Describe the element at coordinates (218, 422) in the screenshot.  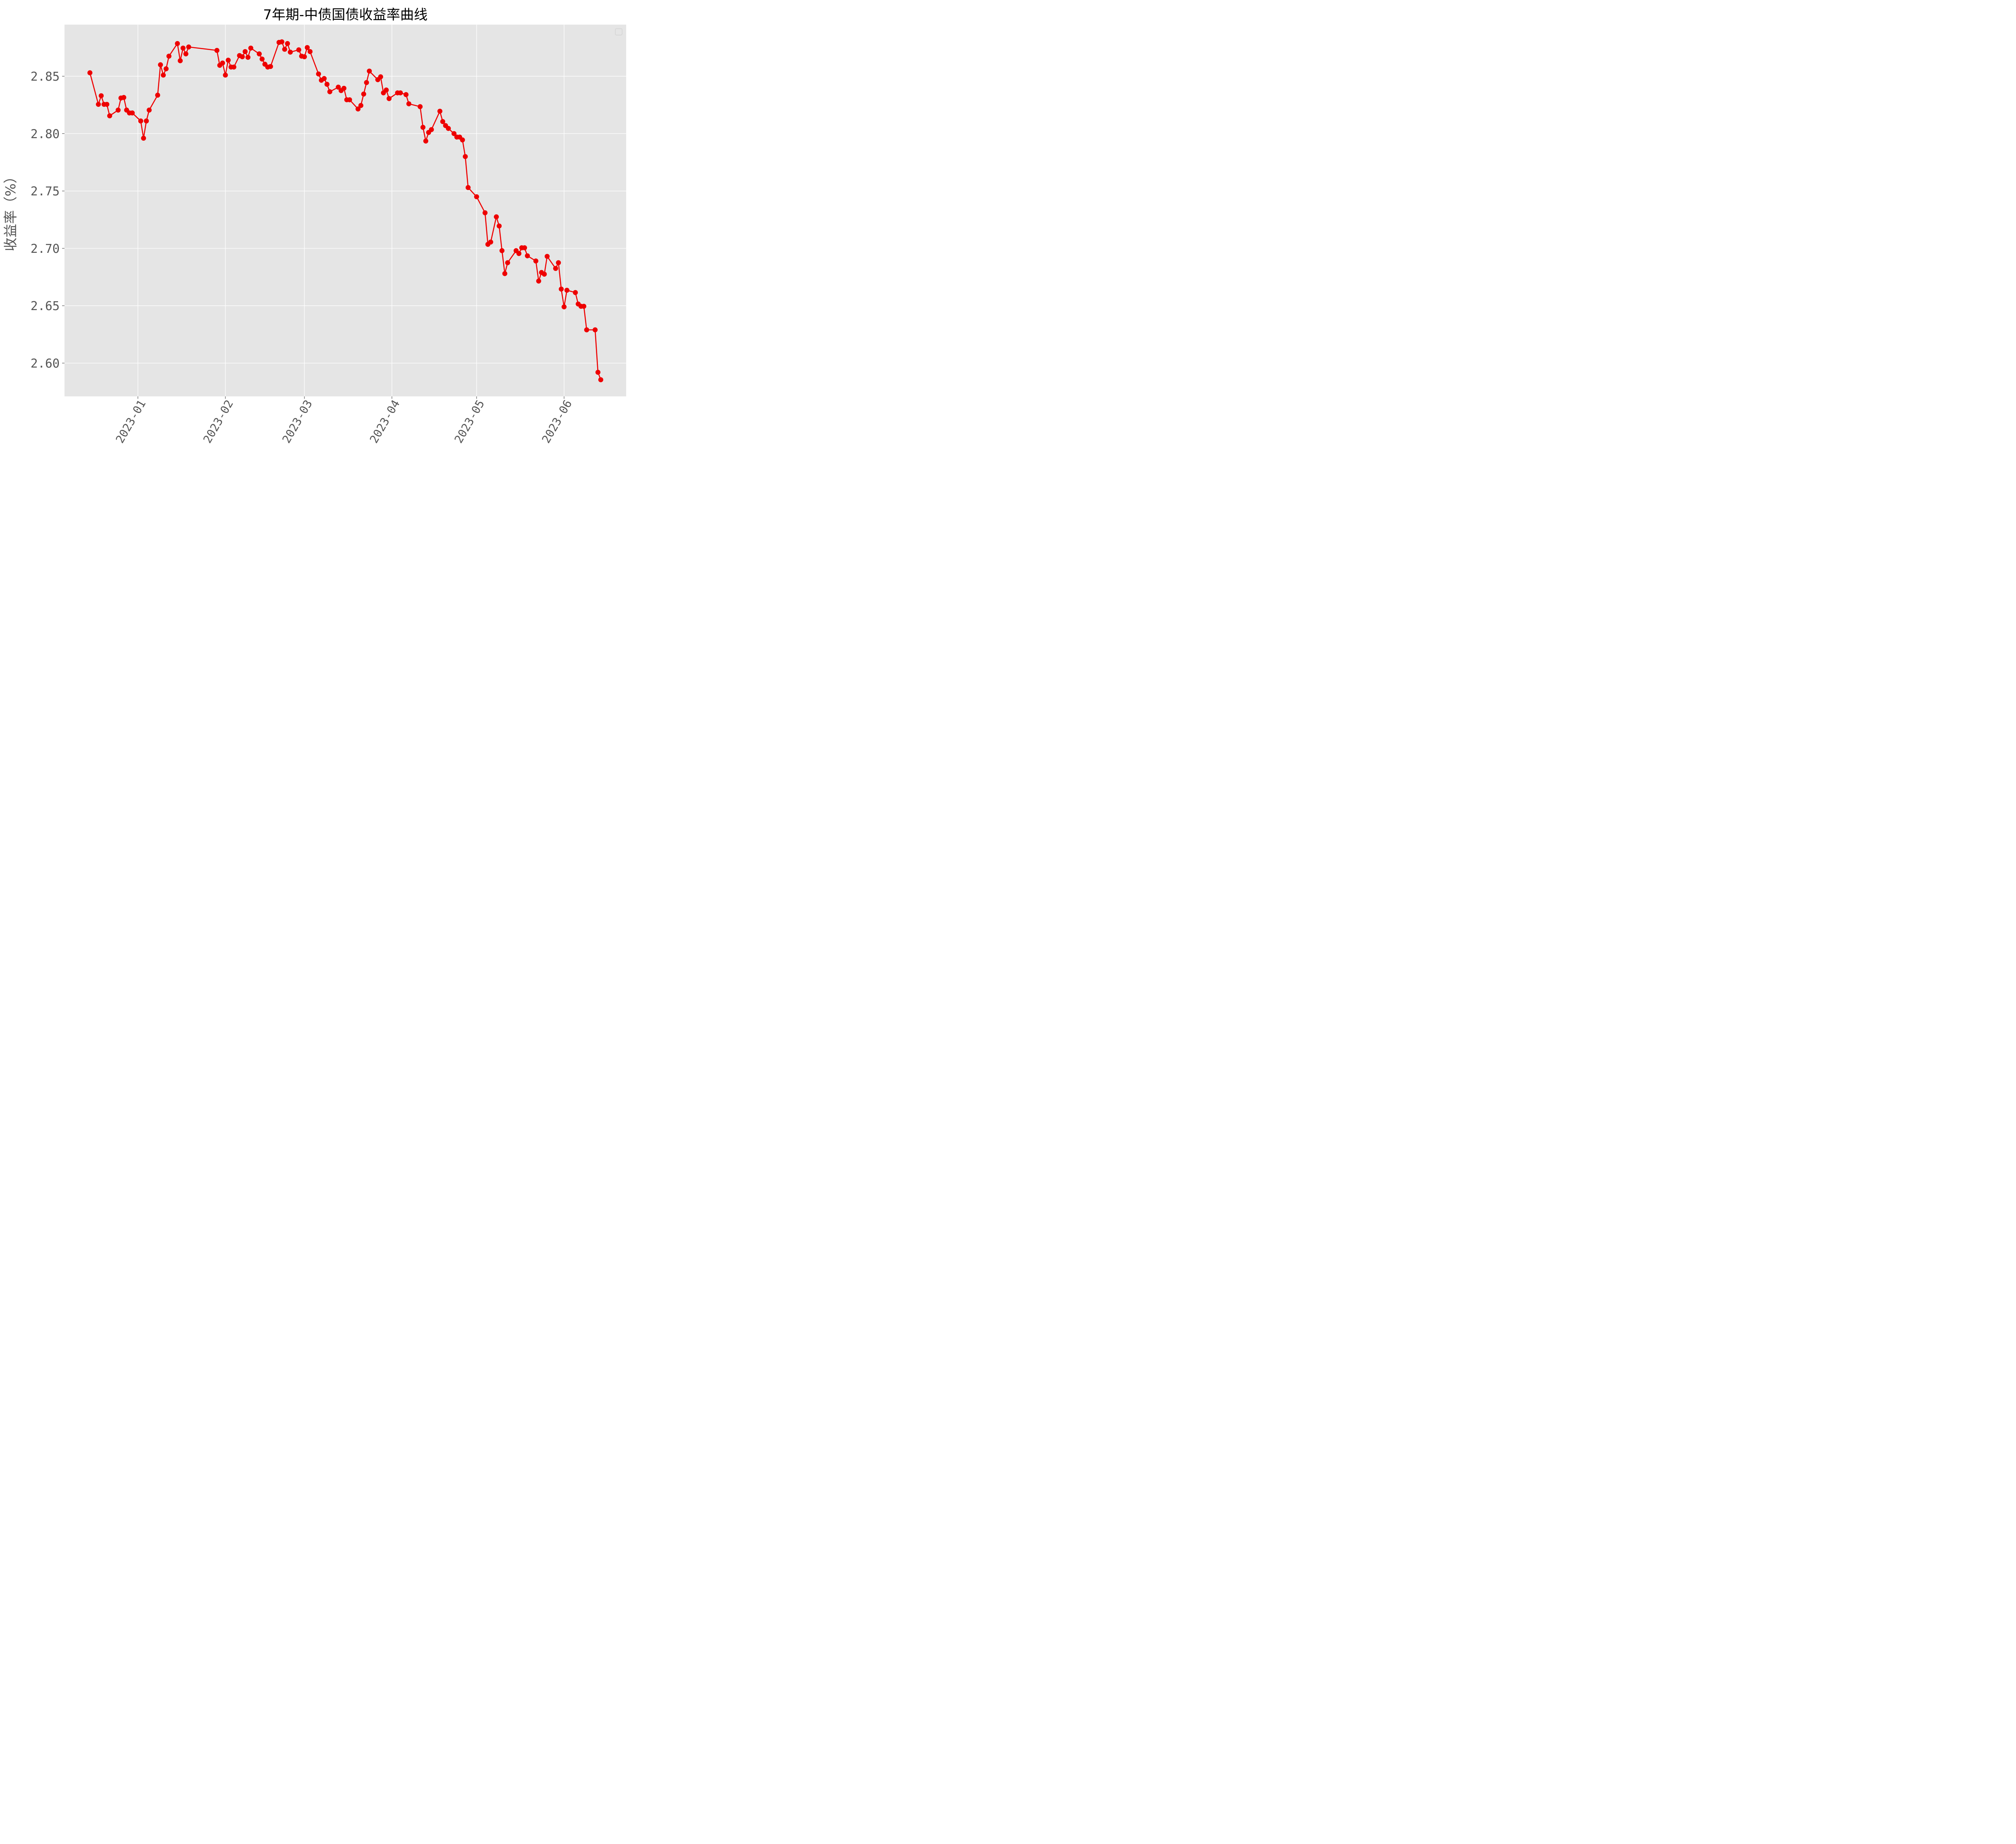
I see `x-tick-label: 2023-02` at that location.